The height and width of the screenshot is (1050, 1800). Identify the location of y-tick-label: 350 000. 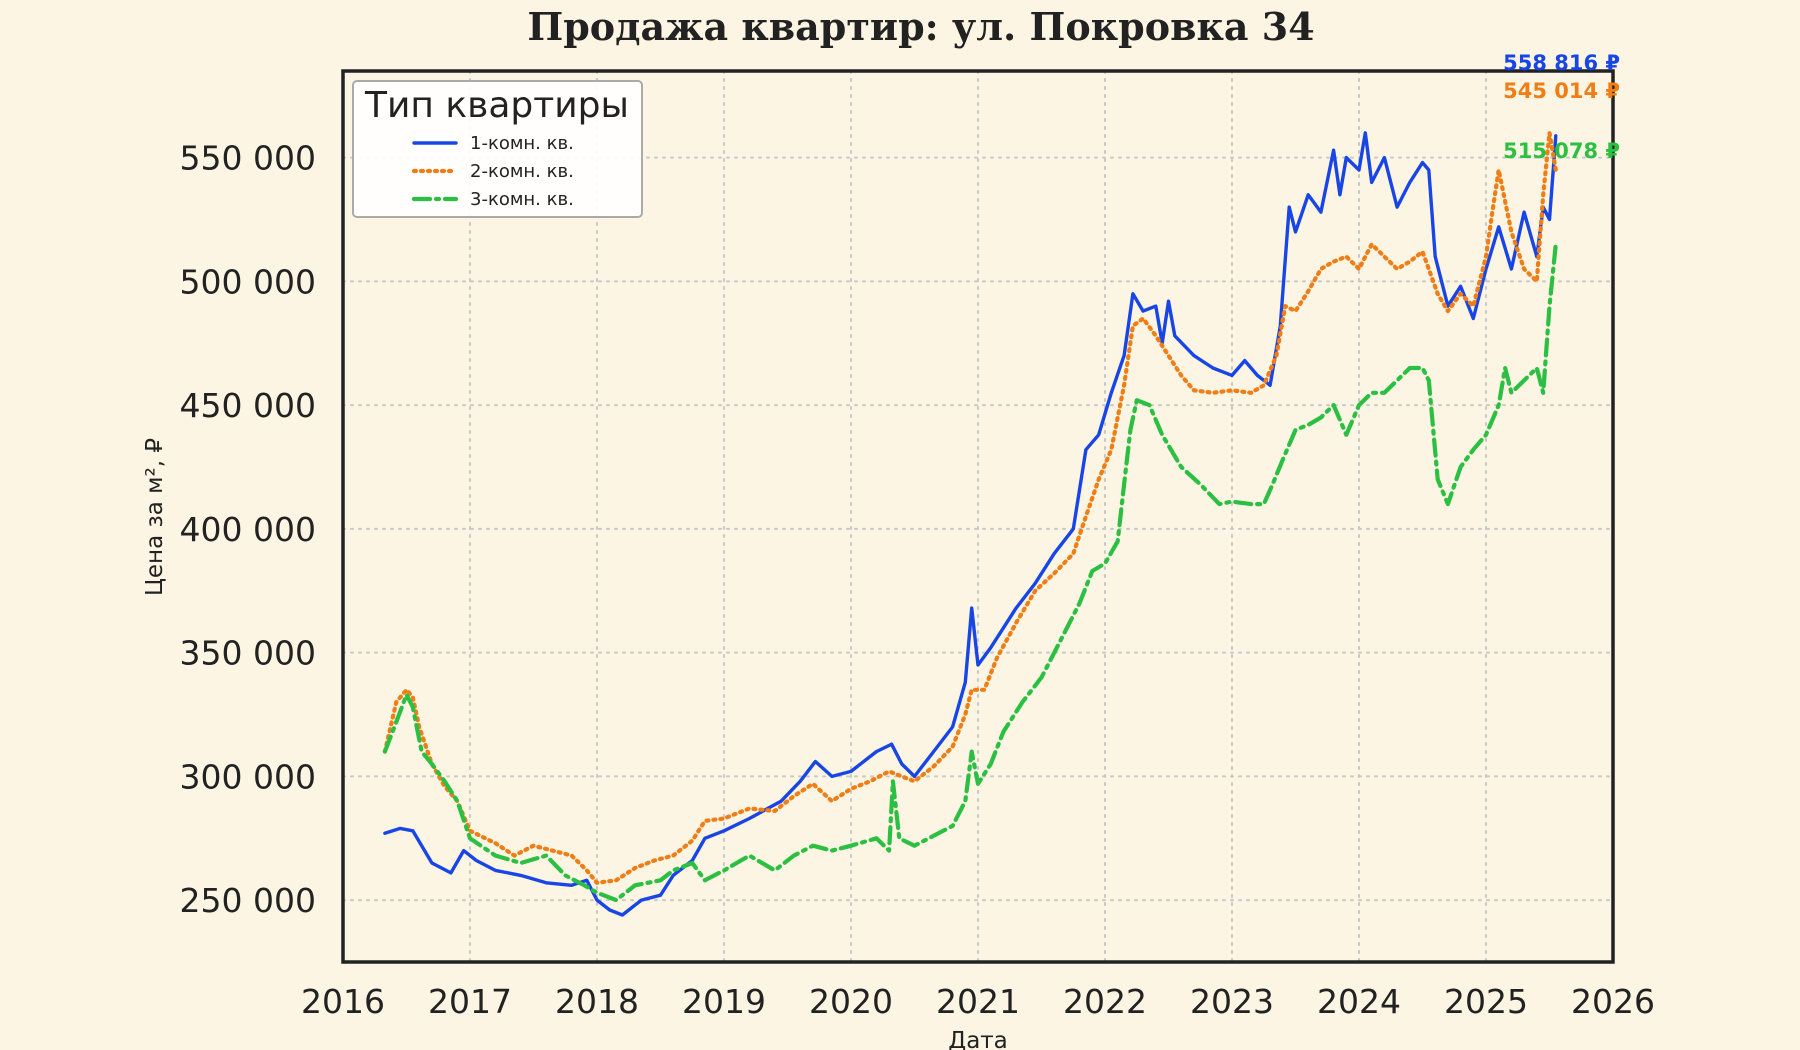
(248, 653).